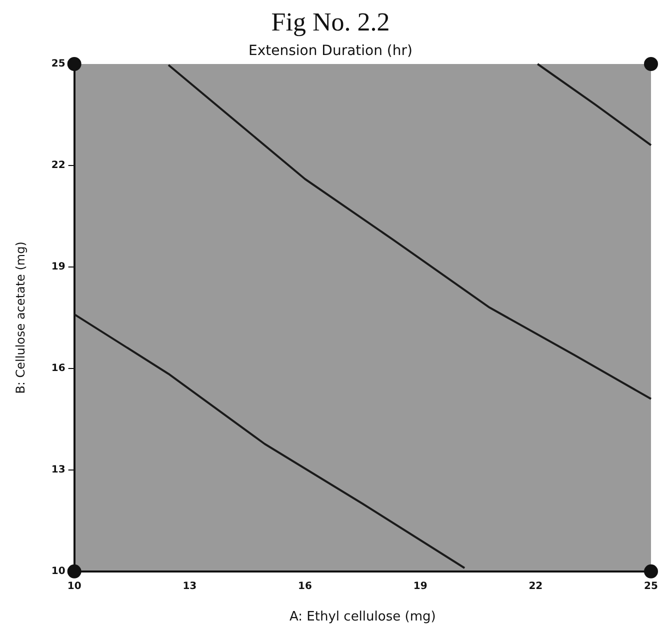 The image size is (663, 639). I want to click on y-tick-label: 25, so click(58, 64).